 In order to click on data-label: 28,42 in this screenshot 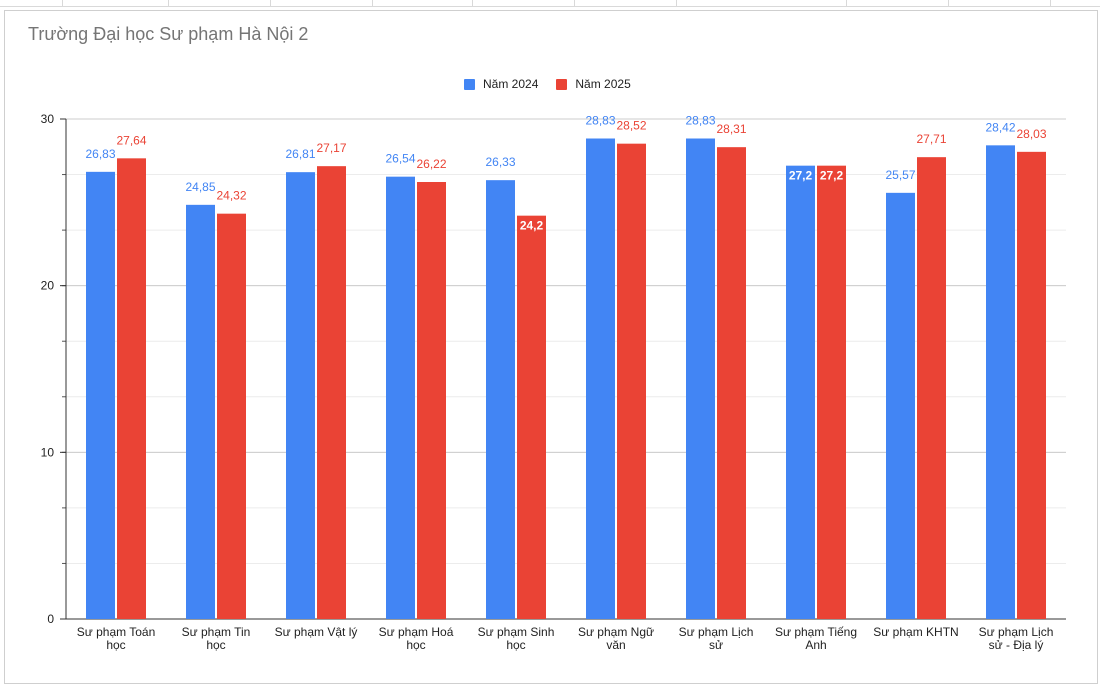, I will do `click(1000, 127)`.